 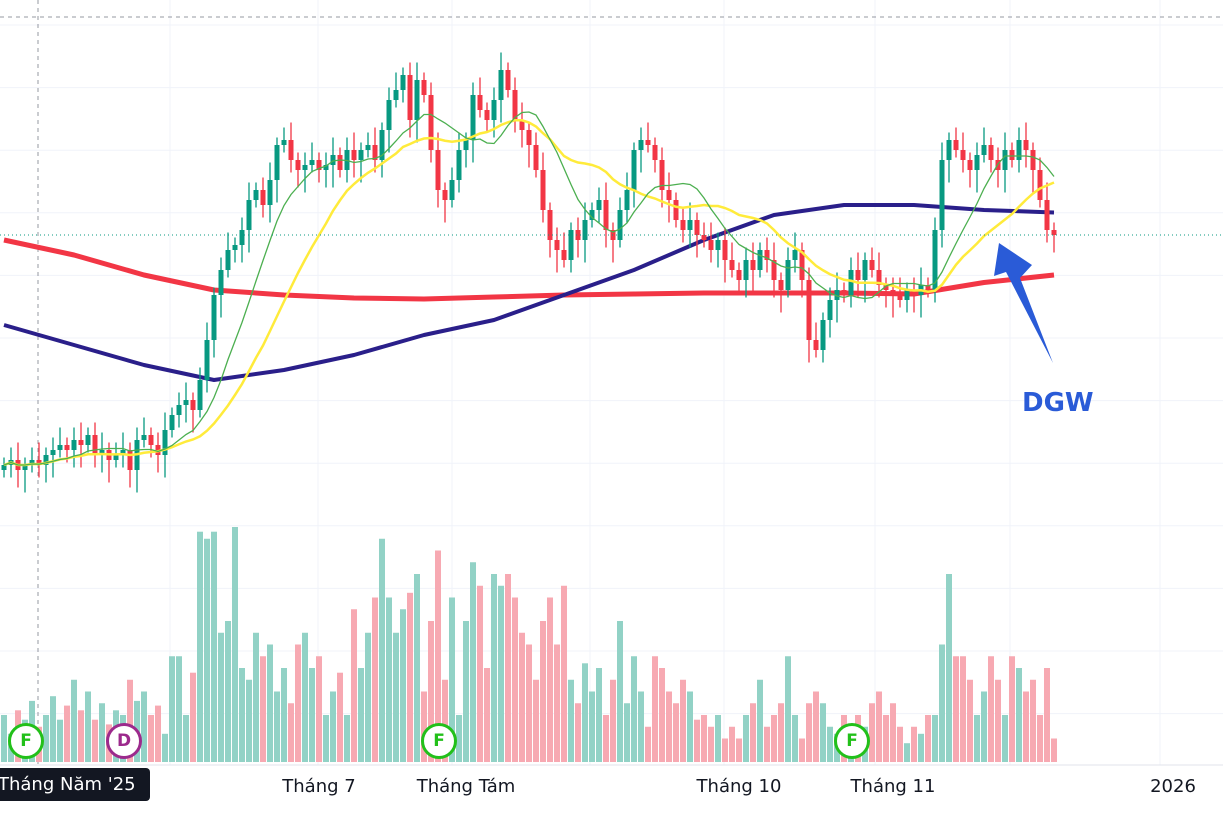 What do you see at coordinates (739, 786) in the screenshot?
I see `x-axis-label: Tháng 10` at bounding box center [739, 786].